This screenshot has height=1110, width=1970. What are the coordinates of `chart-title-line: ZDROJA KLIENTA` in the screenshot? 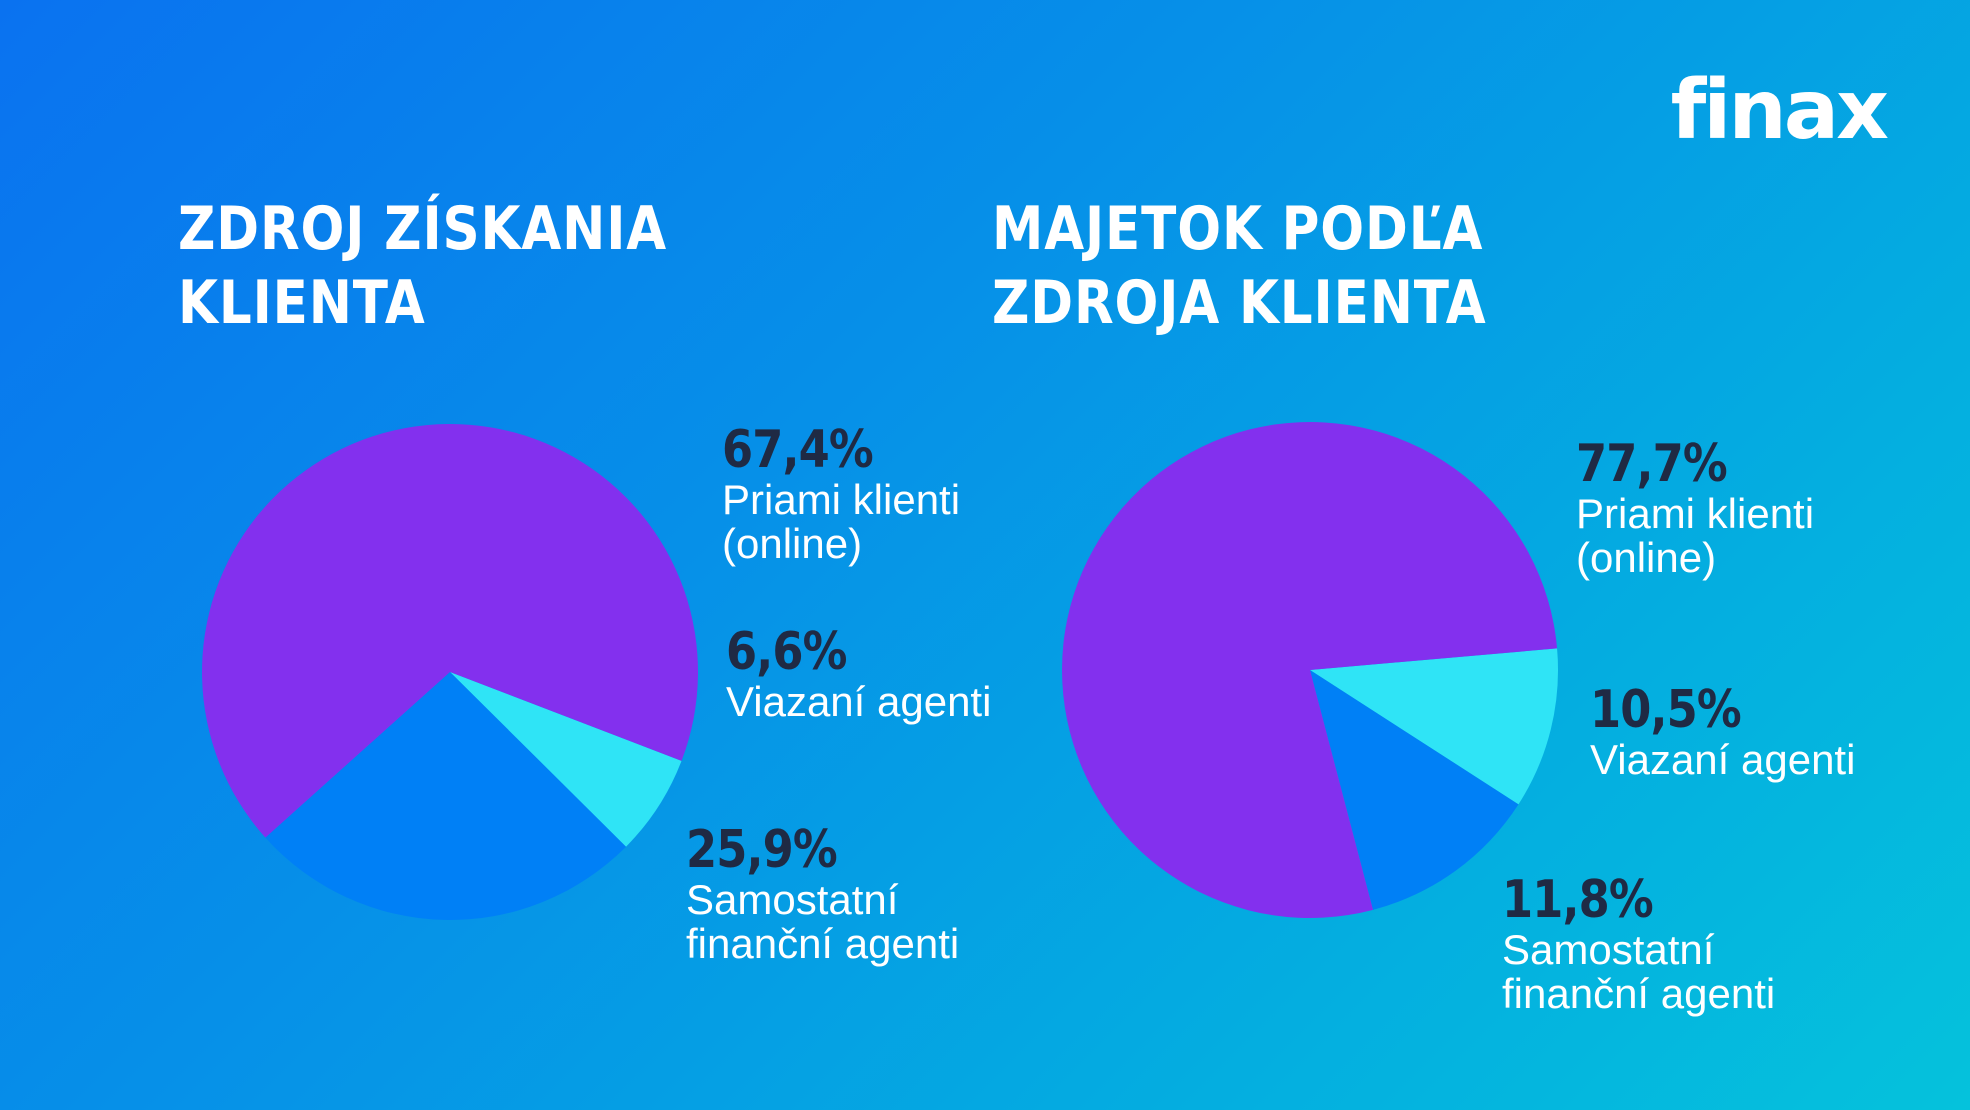 It's located at (1239, 303).